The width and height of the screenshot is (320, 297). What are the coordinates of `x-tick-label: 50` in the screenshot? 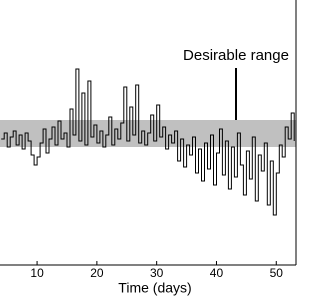 It's located at (277, 273).